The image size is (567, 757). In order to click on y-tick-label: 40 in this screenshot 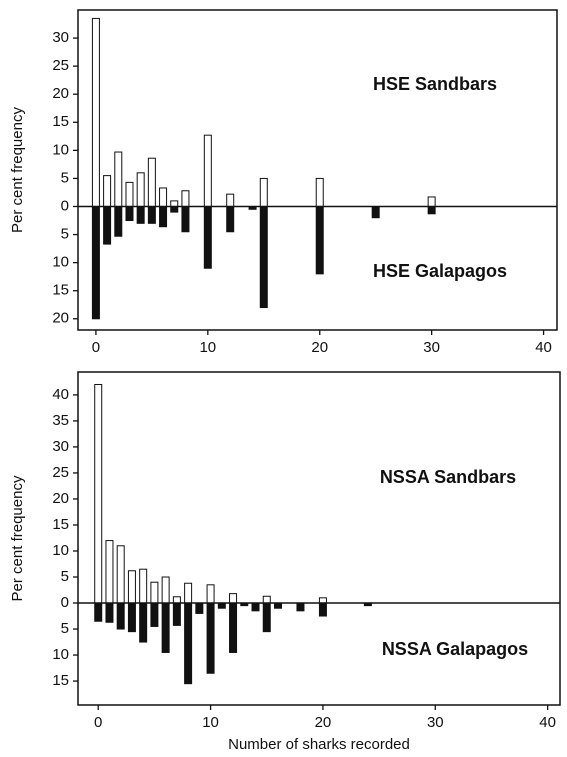, I will do `click(60, 394)`.